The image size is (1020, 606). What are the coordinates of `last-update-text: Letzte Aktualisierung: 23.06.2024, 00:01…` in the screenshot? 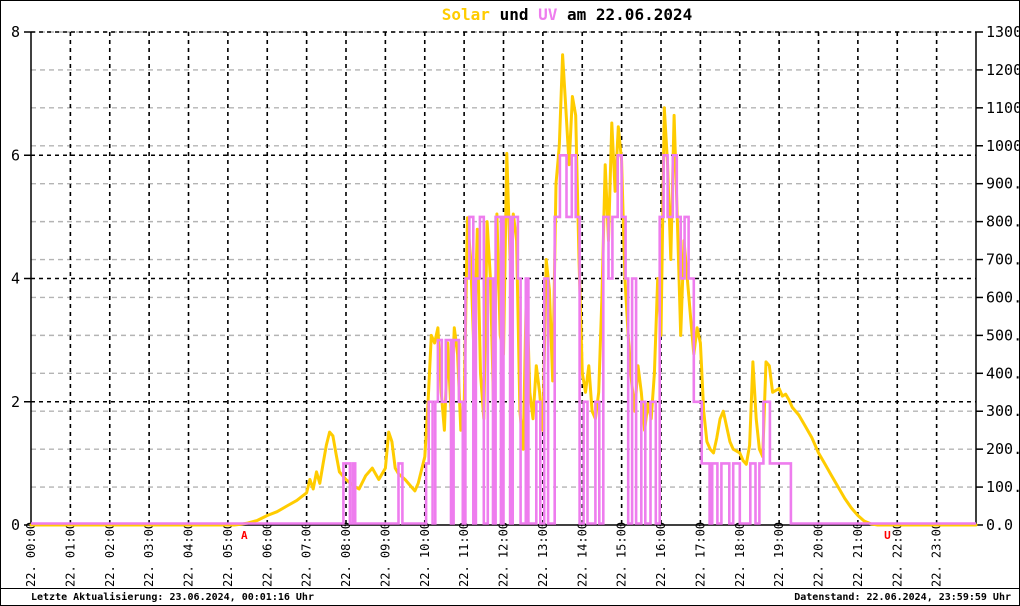 It's located at (172, 597).